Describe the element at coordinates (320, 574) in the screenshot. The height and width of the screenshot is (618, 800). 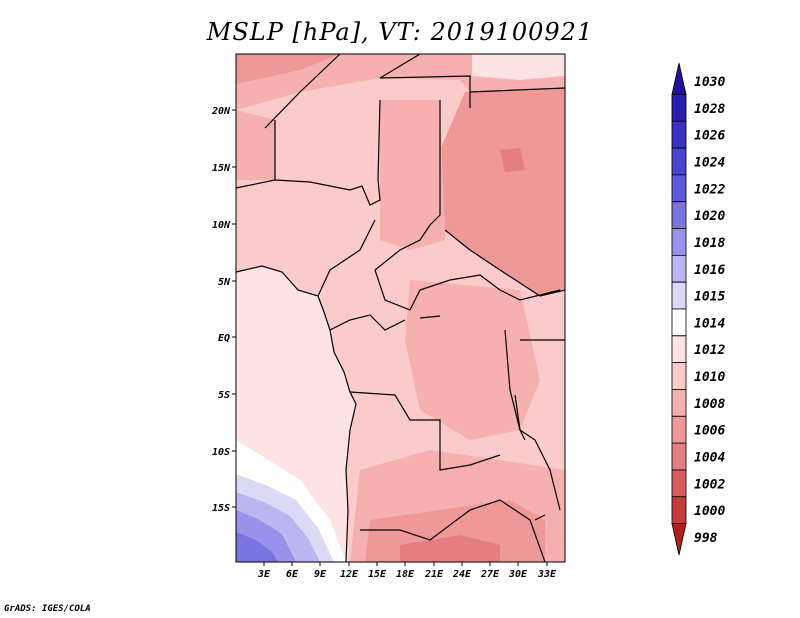
I see `lon-label: 9E` at that location.